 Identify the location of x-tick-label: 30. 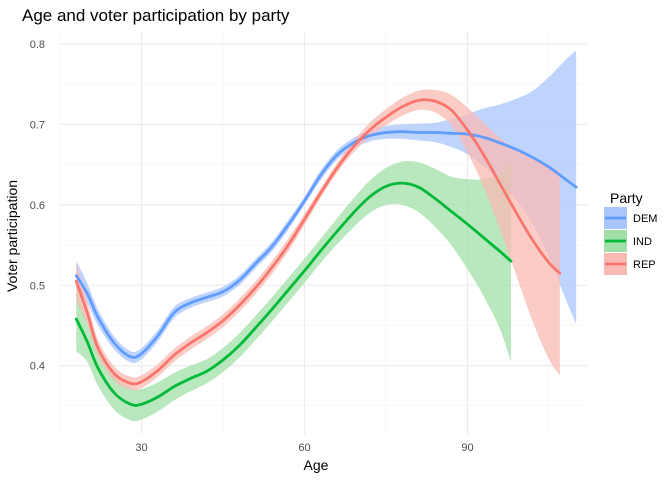
(141, 448).